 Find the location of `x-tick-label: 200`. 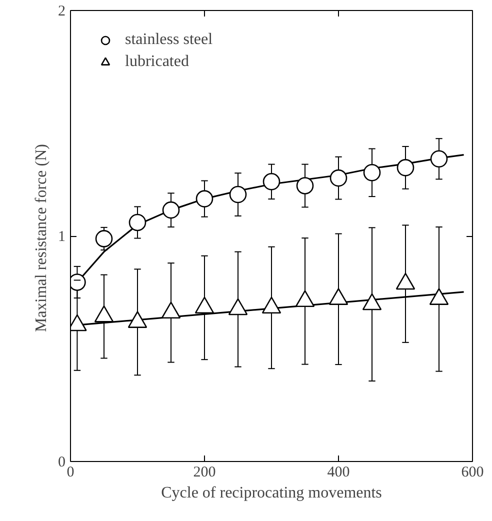

x-tick-label: 200 is located at coordinates (204, 472).